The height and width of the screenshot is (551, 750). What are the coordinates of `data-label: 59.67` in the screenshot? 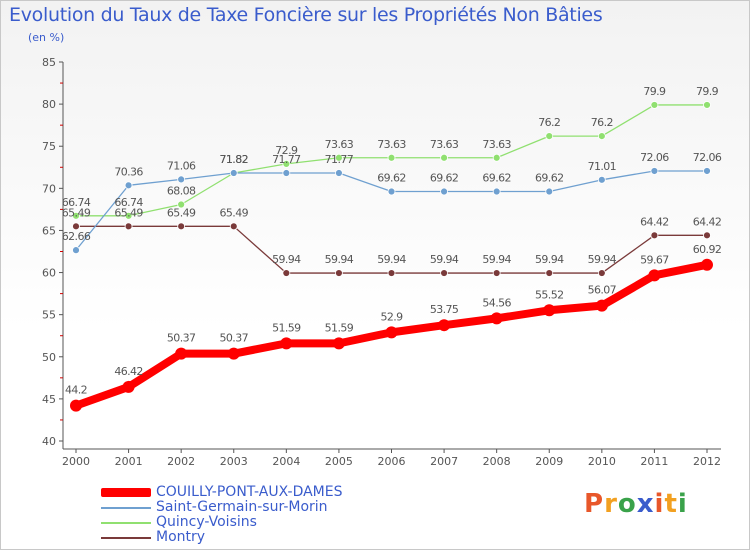 It's located at (654, 259).